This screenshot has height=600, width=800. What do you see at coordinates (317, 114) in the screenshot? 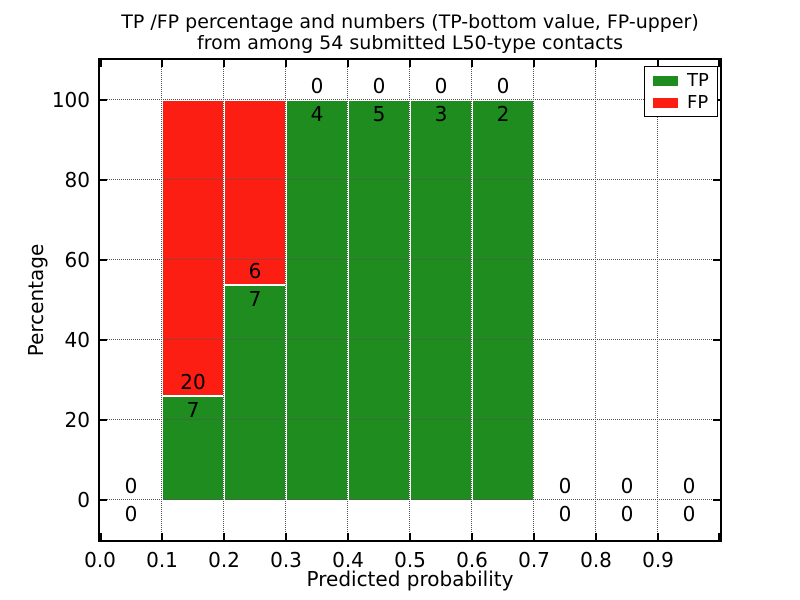
I see `tp-count-label: 4` at bounding box center [317, 114].